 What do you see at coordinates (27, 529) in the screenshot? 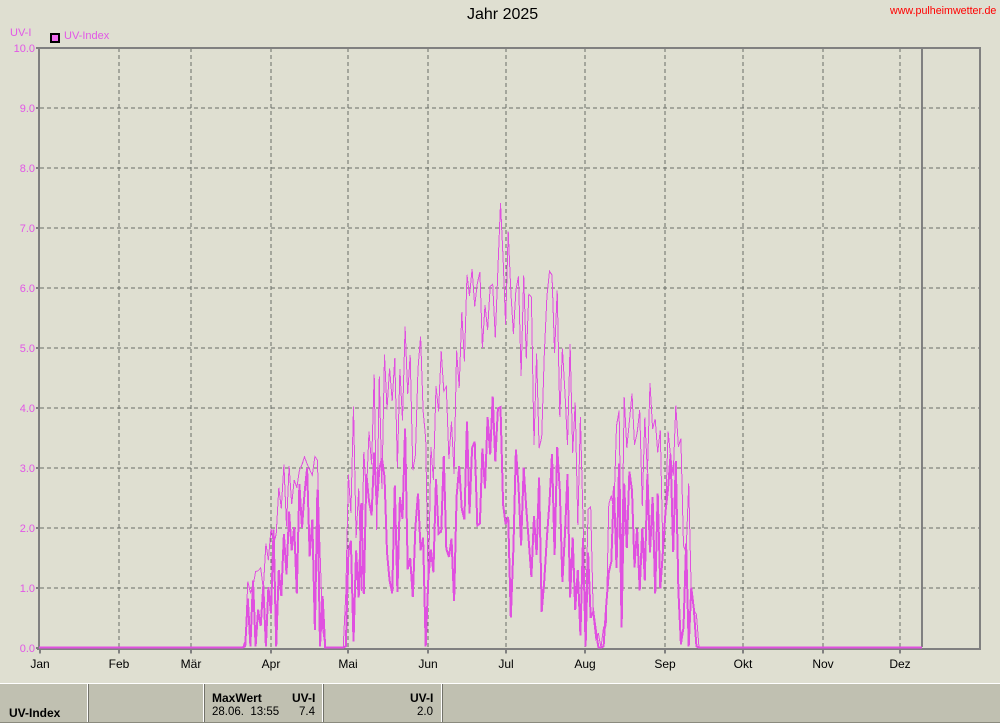
I see `svg-text: 2.0` at bounding box center [27, 529].